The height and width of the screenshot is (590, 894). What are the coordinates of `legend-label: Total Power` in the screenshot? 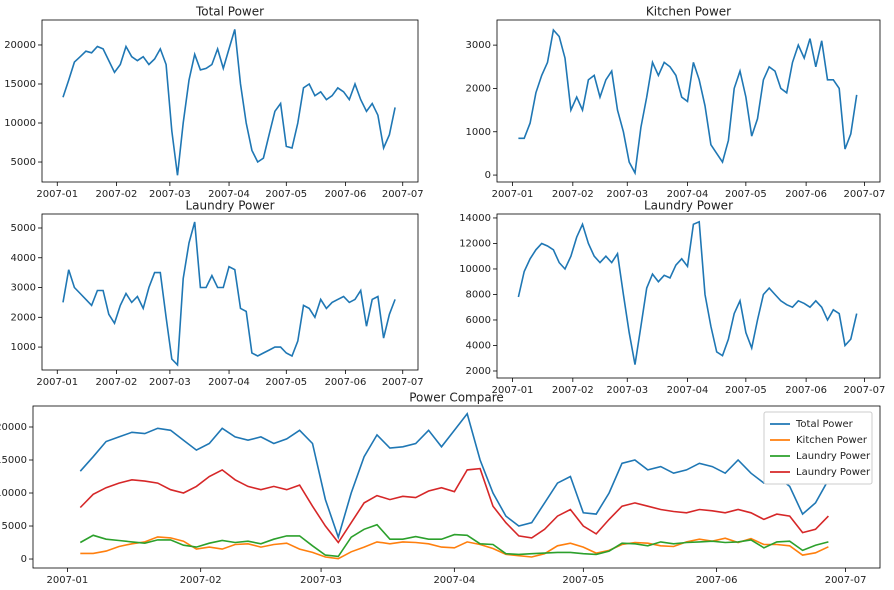 It's located at (824, 424).